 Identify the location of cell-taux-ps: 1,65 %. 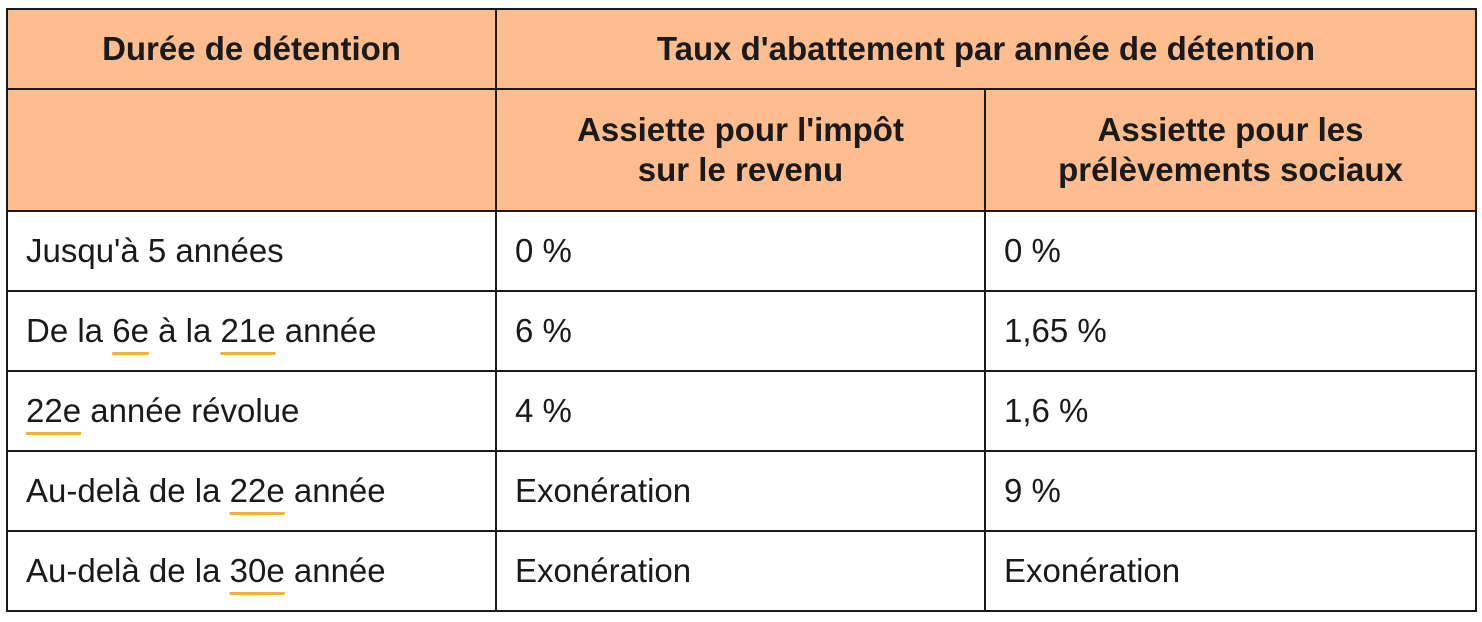
(1230, 331).